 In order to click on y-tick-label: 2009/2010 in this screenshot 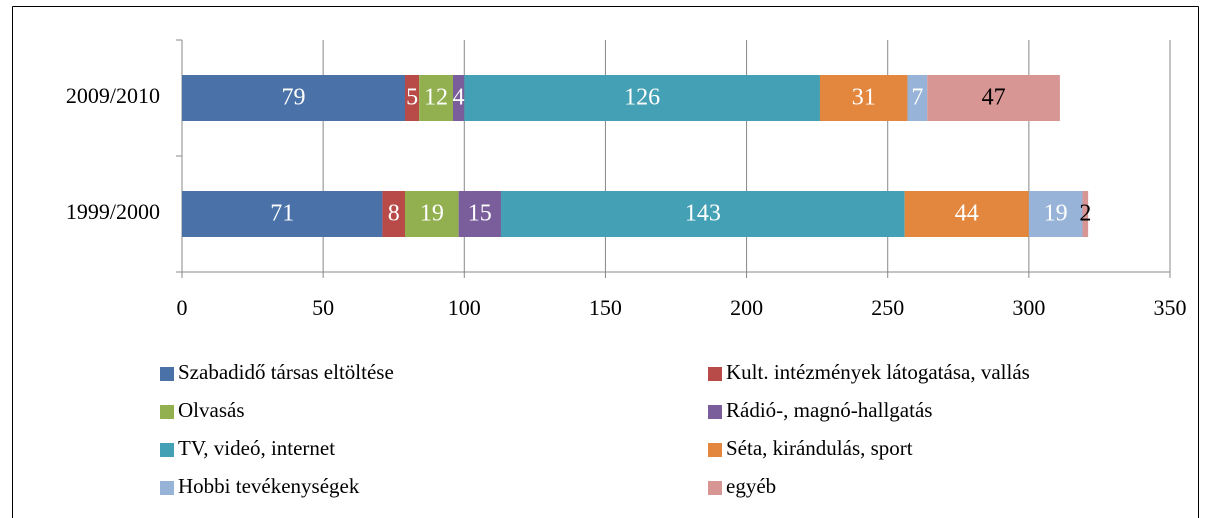, I will do `click(113, 95)`.